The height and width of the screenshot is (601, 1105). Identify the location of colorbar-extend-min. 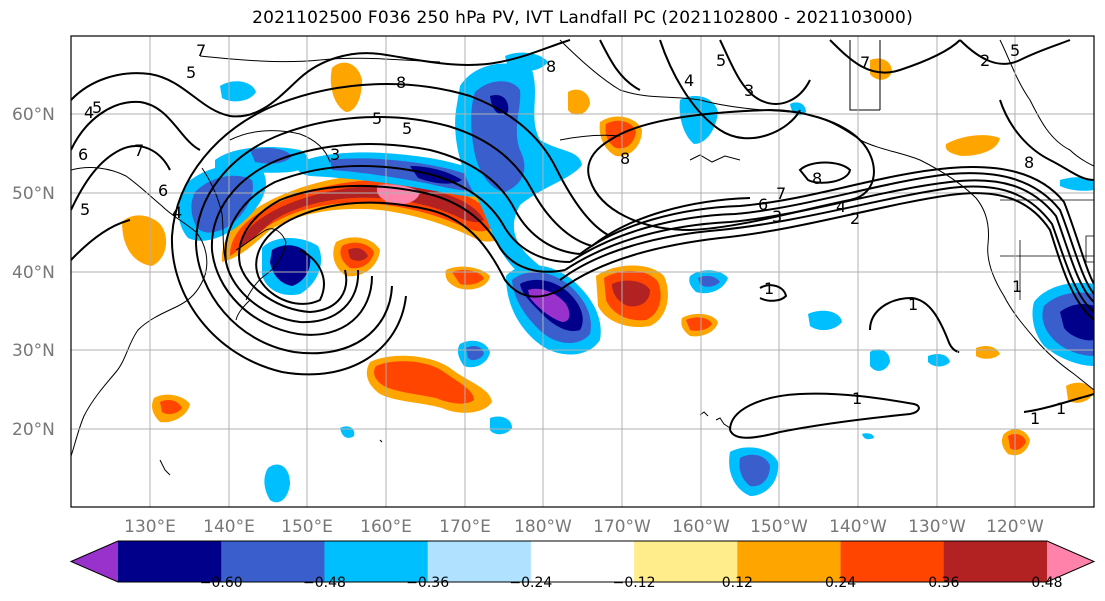
(94, 561).